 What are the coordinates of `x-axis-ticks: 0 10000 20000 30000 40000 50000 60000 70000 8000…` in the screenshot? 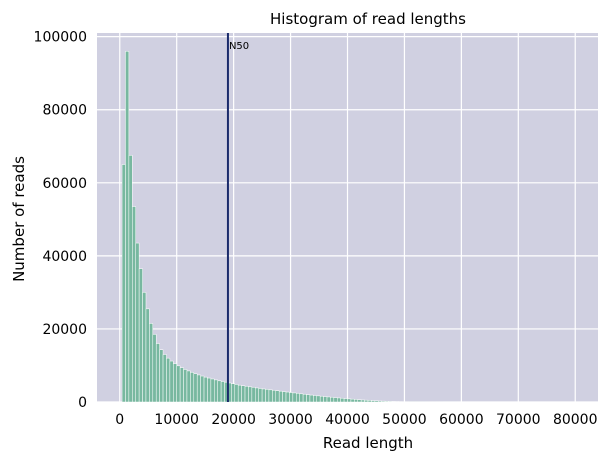 It's located at (356, 420).